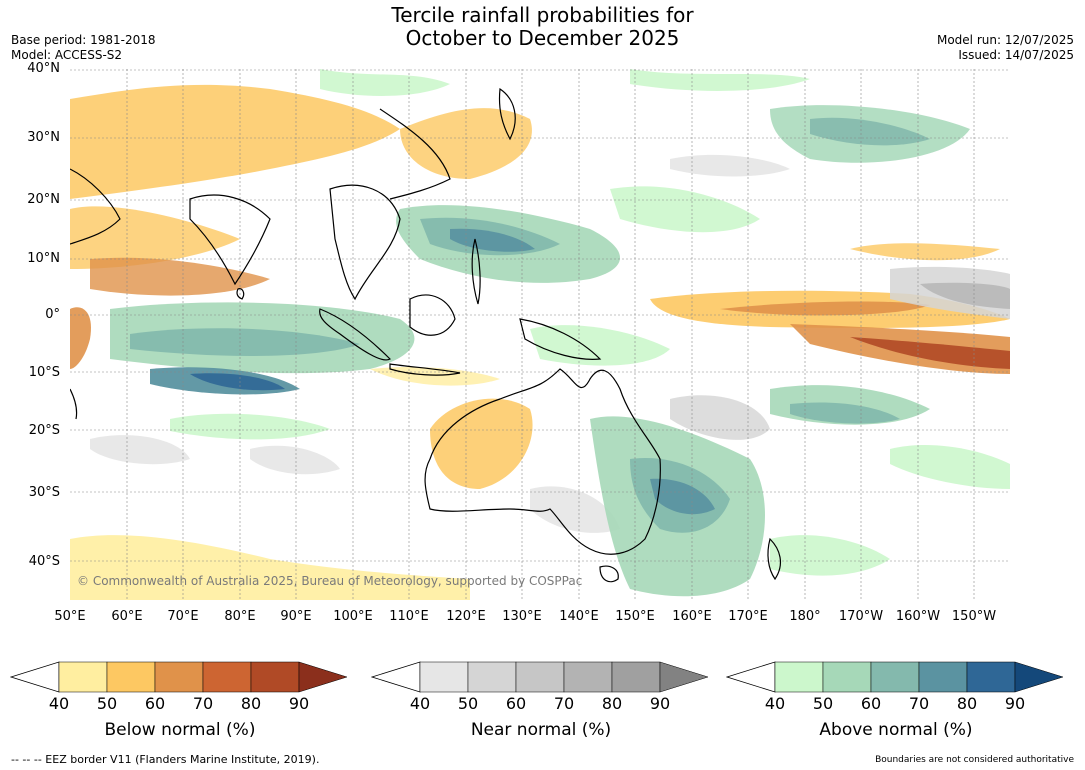 This screenshot has width=1085, height=770. I want to click on above-tick-60: 60, so click(871, 703).